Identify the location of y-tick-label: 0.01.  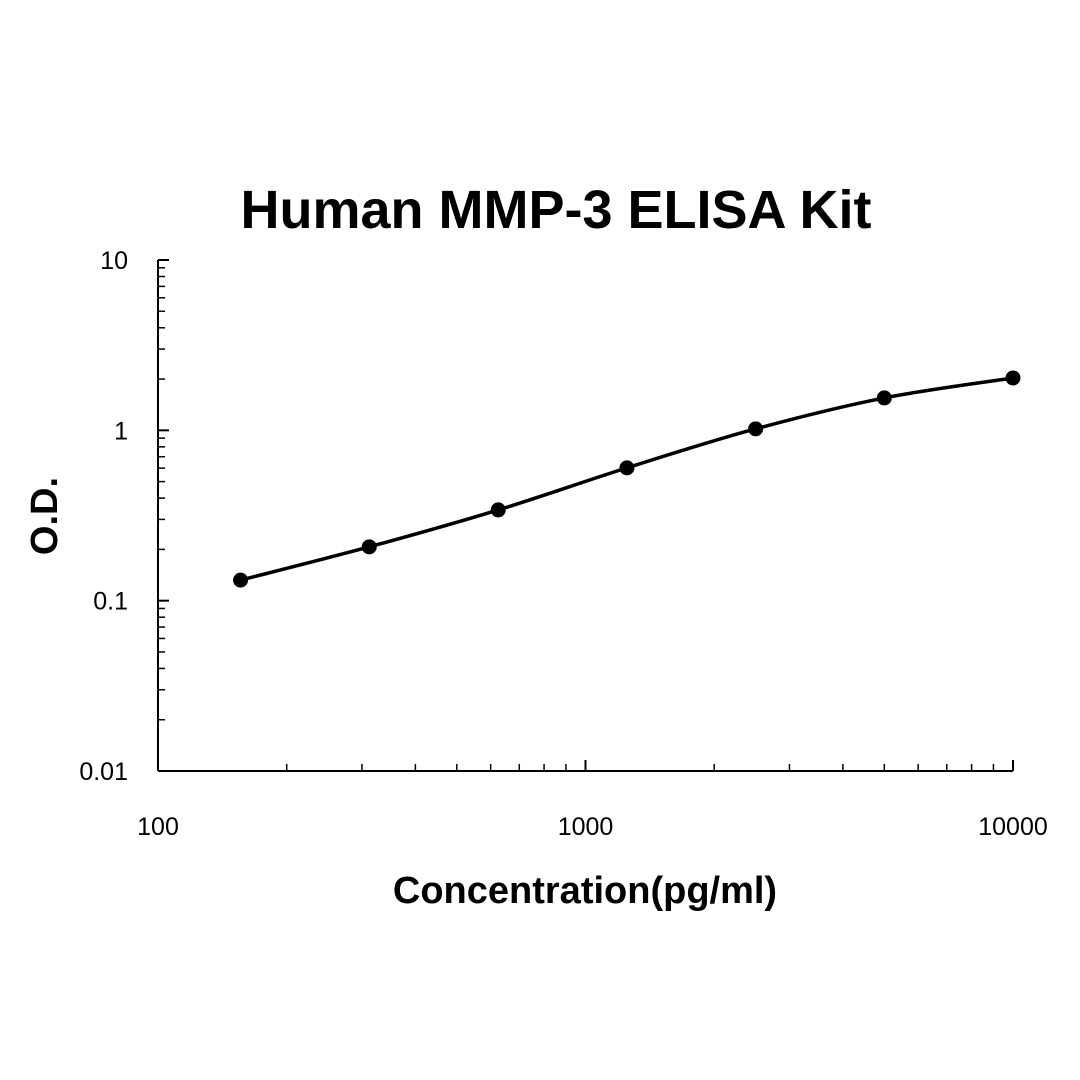
(103, 772).